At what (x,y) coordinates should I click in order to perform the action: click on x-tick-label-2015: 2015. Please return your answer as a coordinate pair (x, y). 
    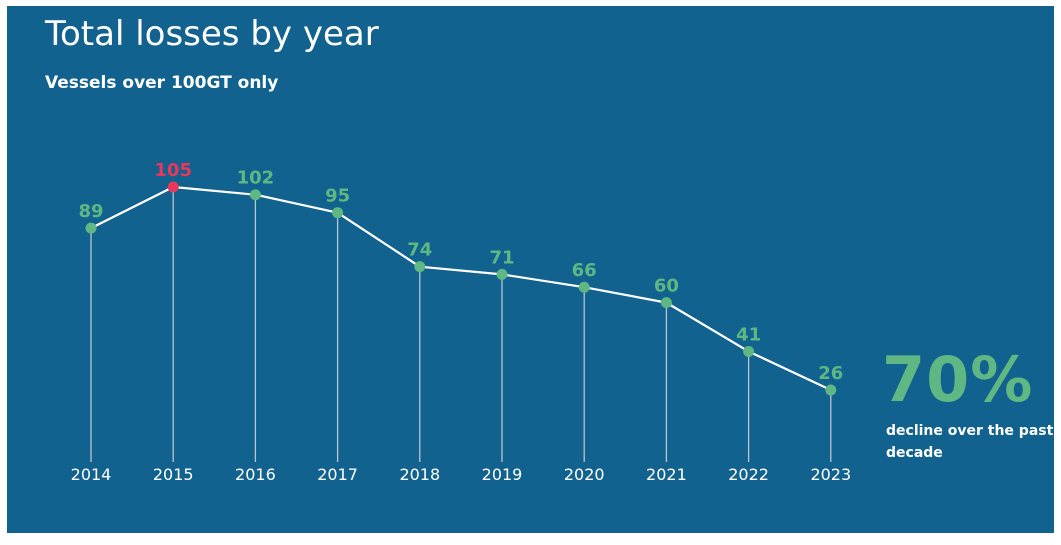
    Looking at the image, I should click on (173, 474).